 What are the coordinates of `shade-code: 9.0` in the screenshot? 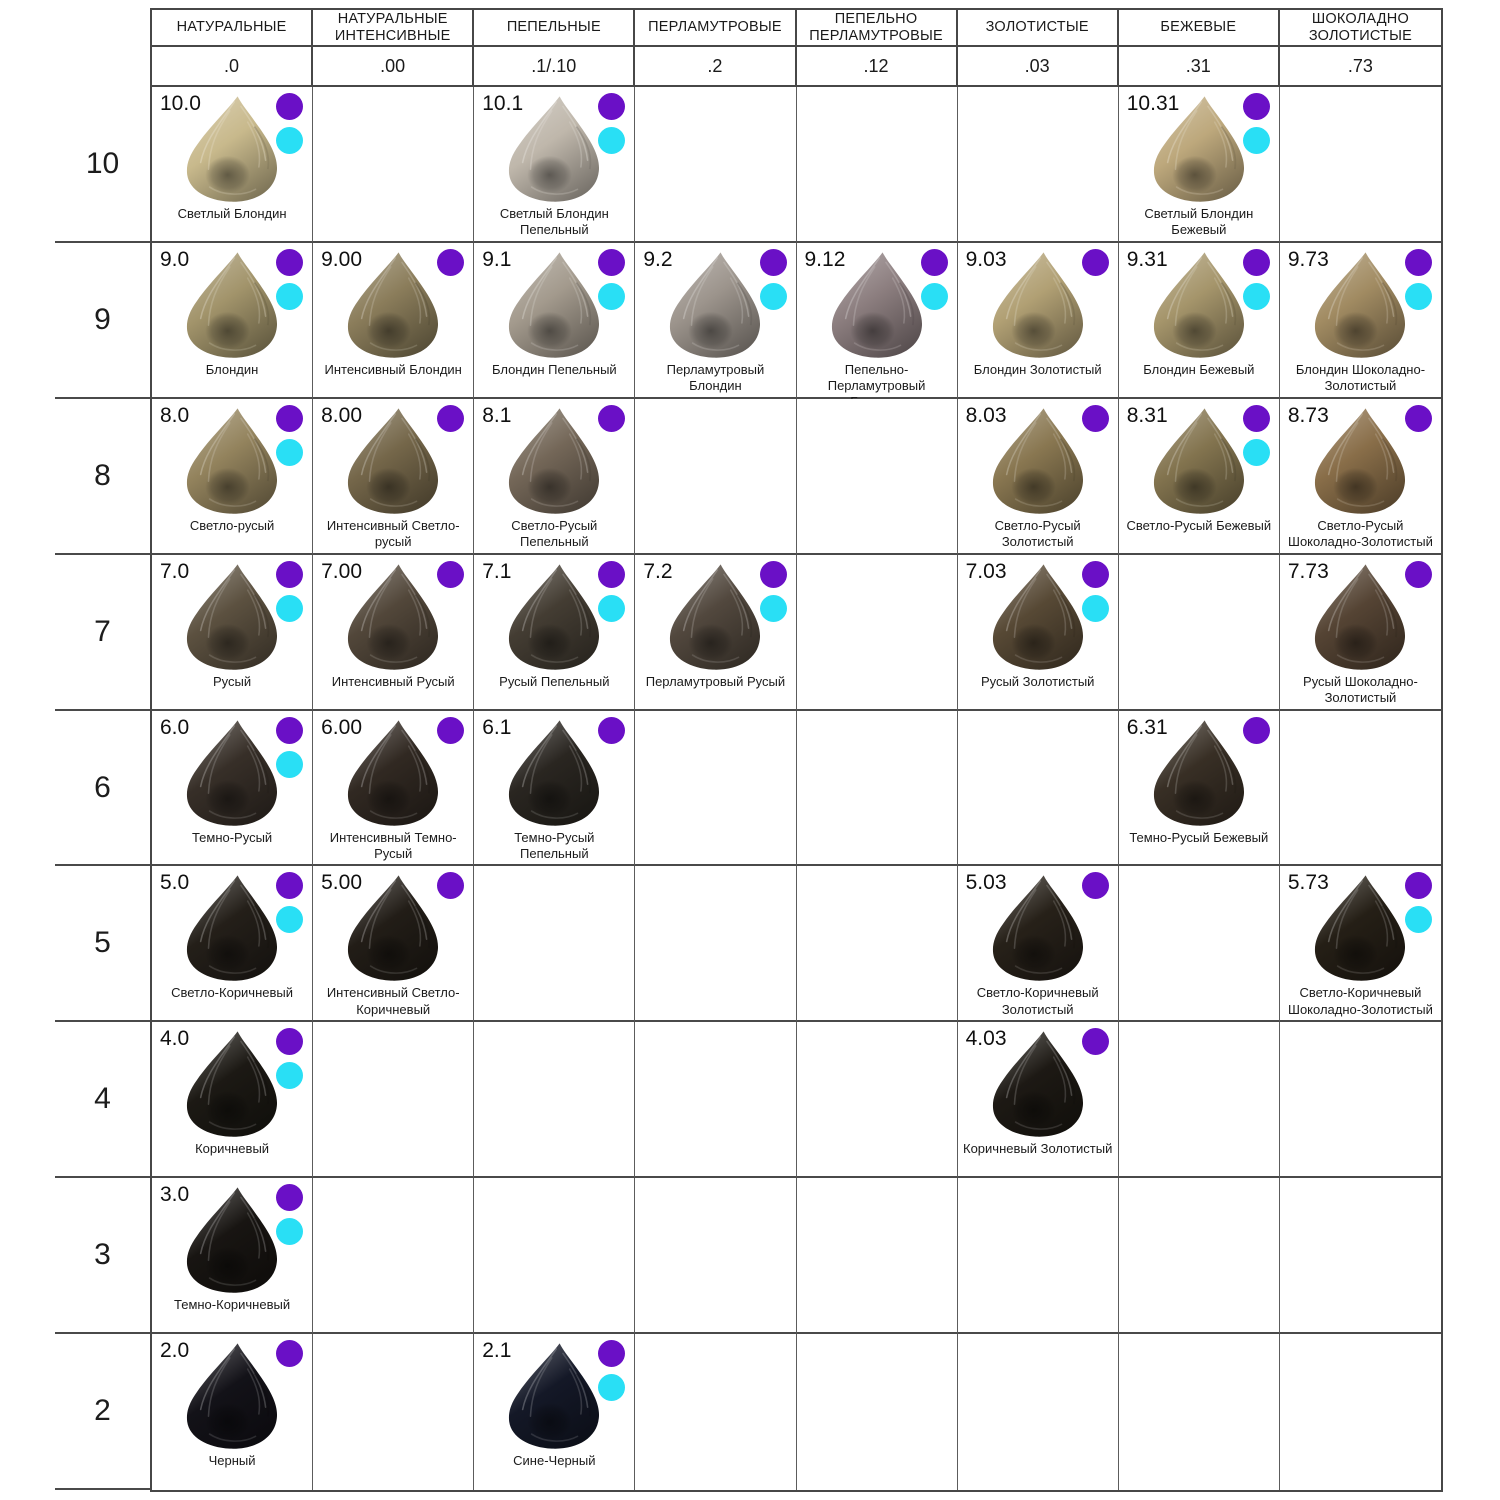 It's located at (175, 259).